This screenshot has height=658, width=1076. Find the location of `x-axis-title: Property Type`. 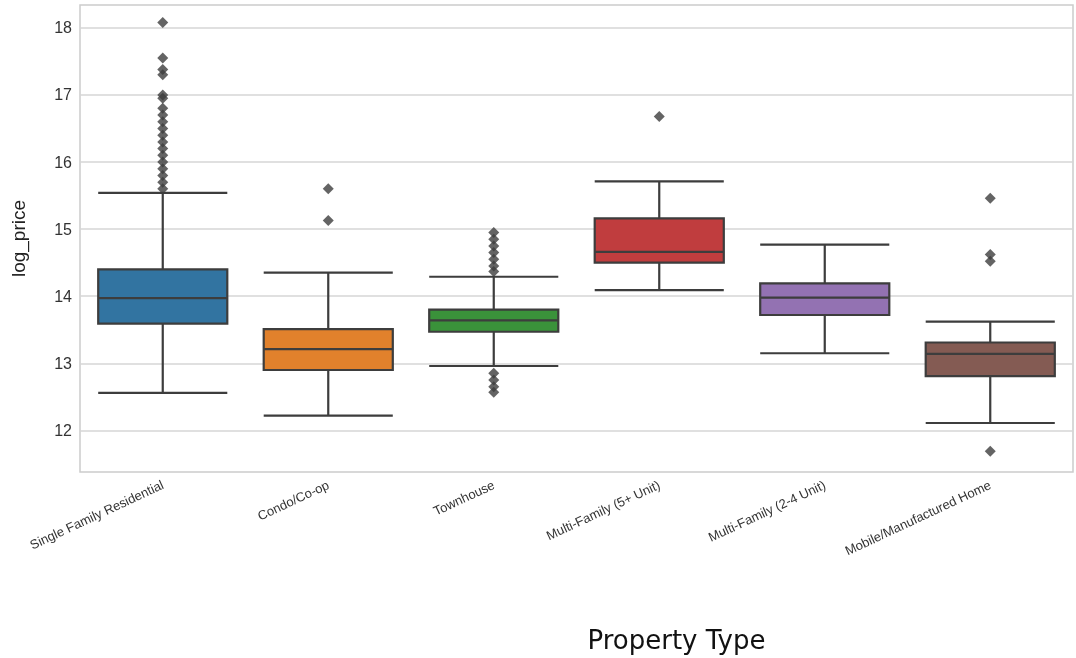

x-axis-title: Property Type is located at coordinates (676, 640).